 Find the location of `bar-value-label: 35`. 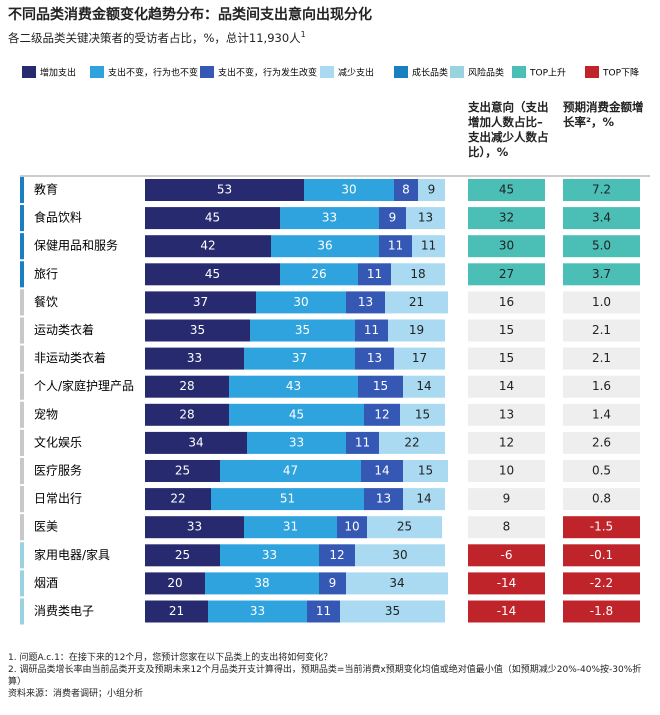

bar-value-label: 35 is located at coordinates (197, 330).